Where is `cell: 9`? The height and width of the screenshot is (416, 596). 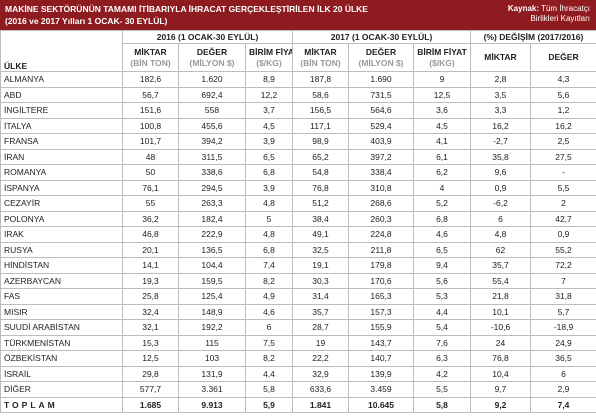
cell: 9 is located at coordinates (442, 79).